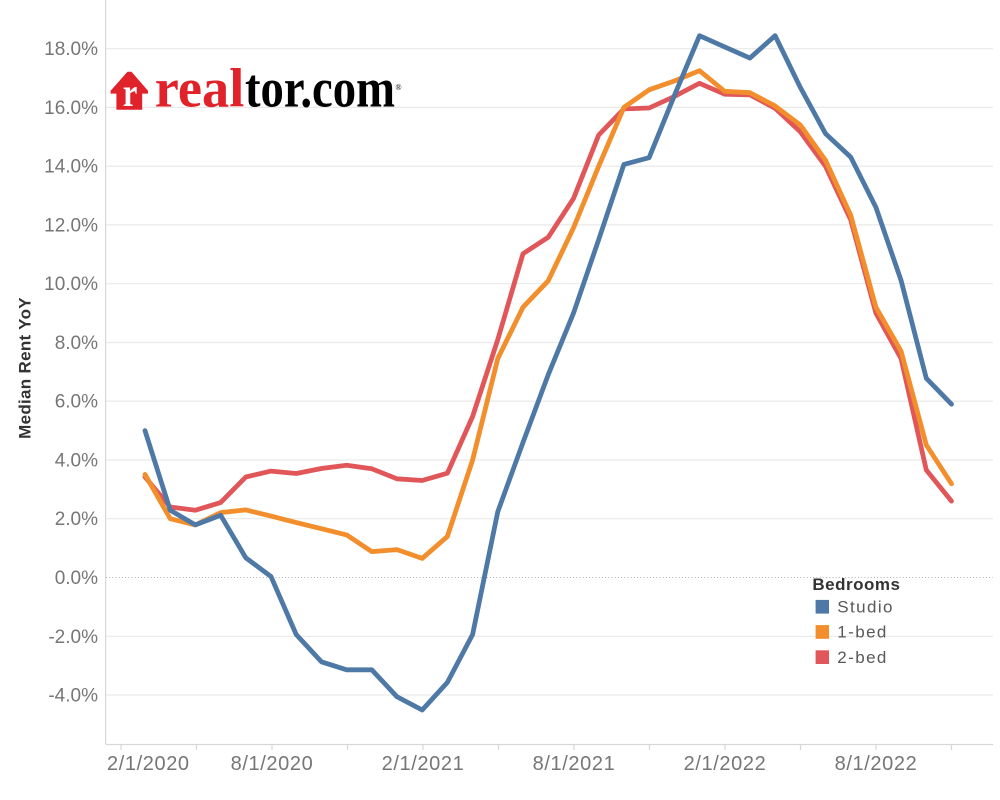 The height and width of the screenshot is (800, 1000). What do you see at coordinates (76, 578) in the screenshot?
I see `svg-text: 0.0%` at bounding box center [76, 578].